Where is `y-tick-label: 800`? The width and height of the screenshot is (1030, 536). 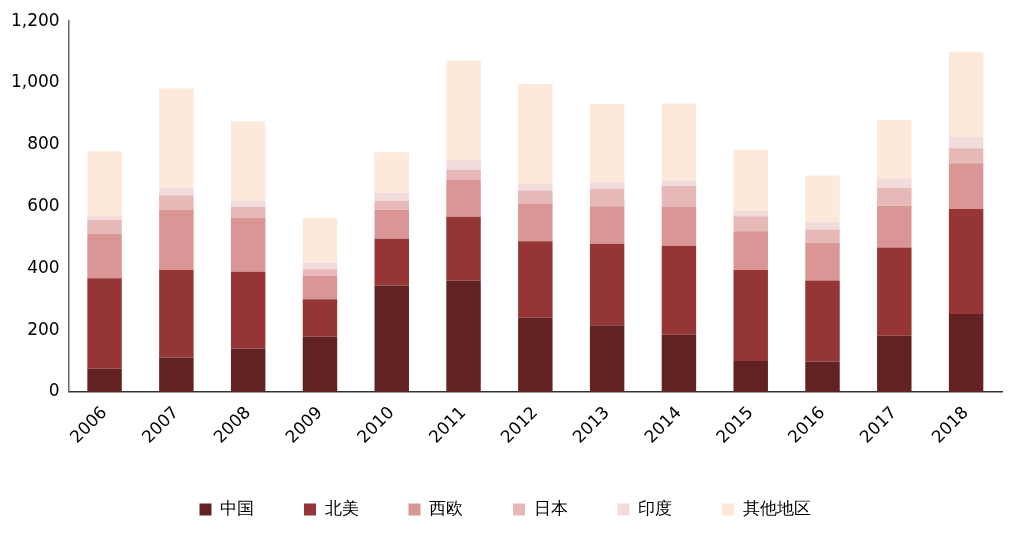
y-tick-label: 800 is located at coordinates (43, 143).